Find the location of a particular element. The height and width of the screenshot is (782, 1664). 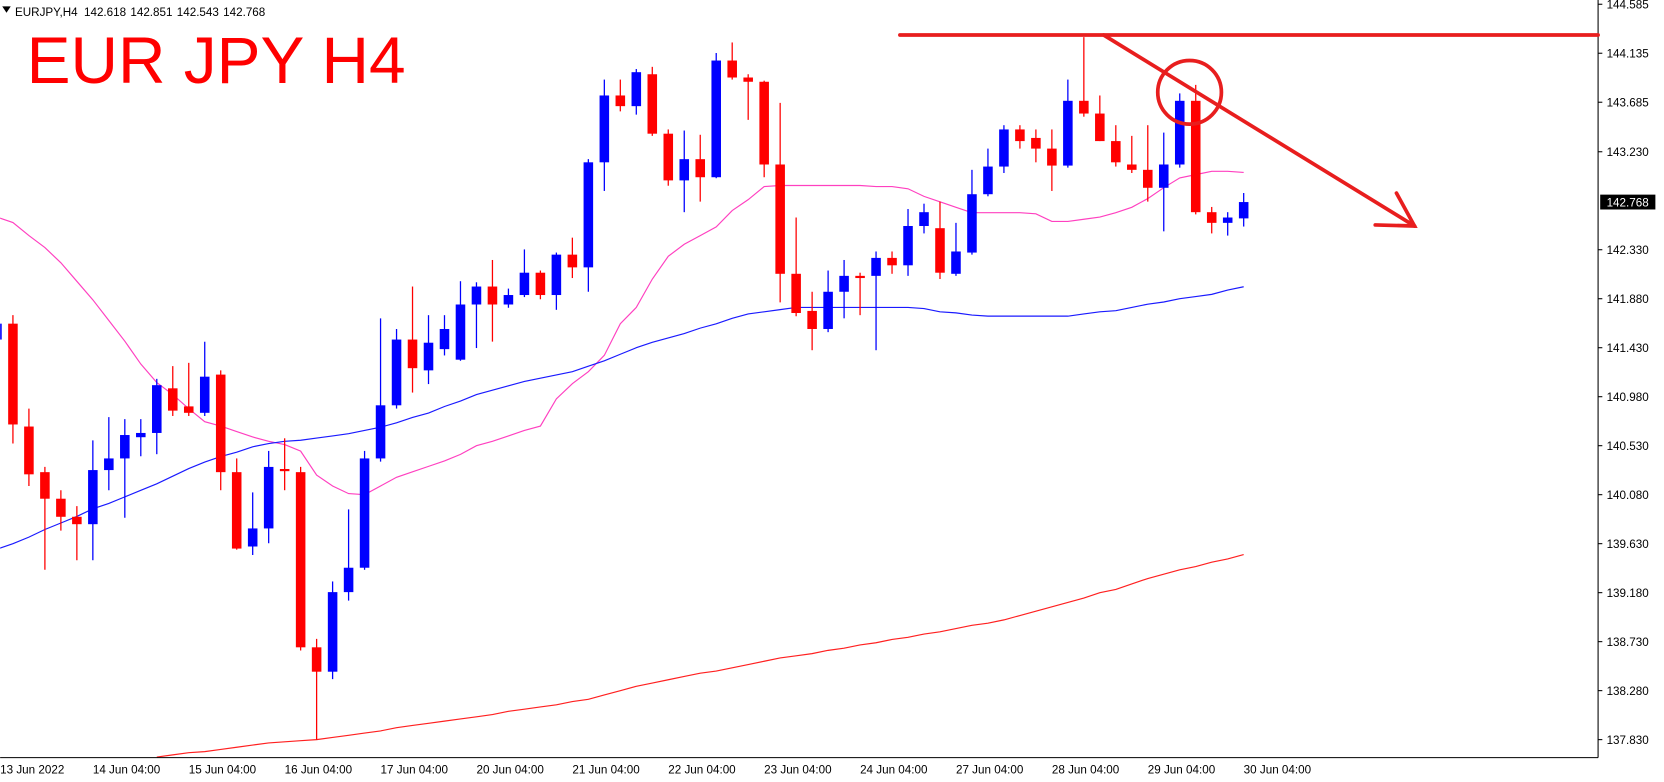

x-tick-label: 22 Jun 04:00 is located at coordinates (702, 770).